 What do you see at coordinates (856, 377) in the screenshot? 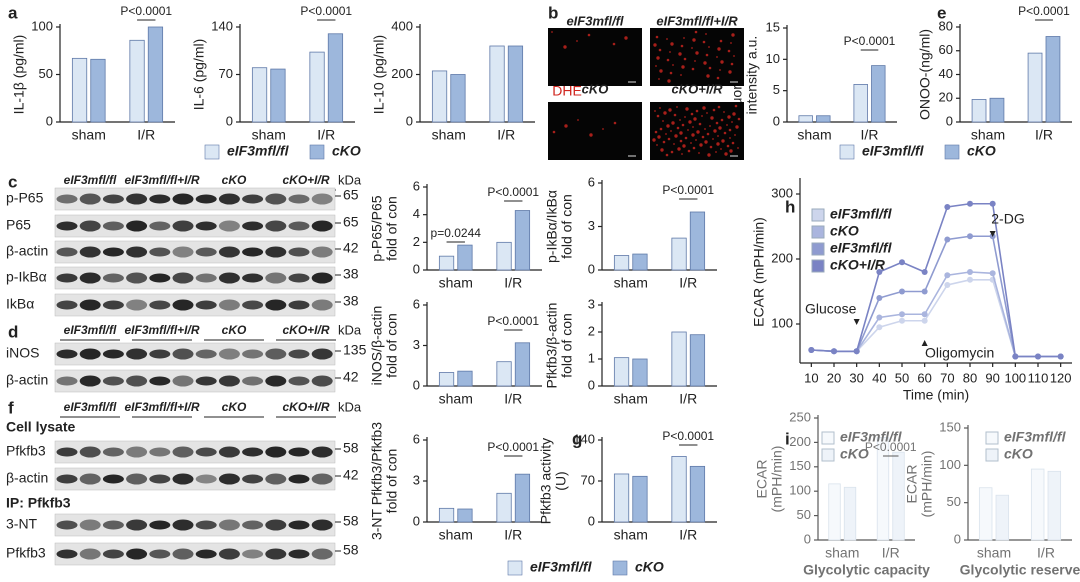
I see `x-tick-label: 30` at bounding box center [856, 377].